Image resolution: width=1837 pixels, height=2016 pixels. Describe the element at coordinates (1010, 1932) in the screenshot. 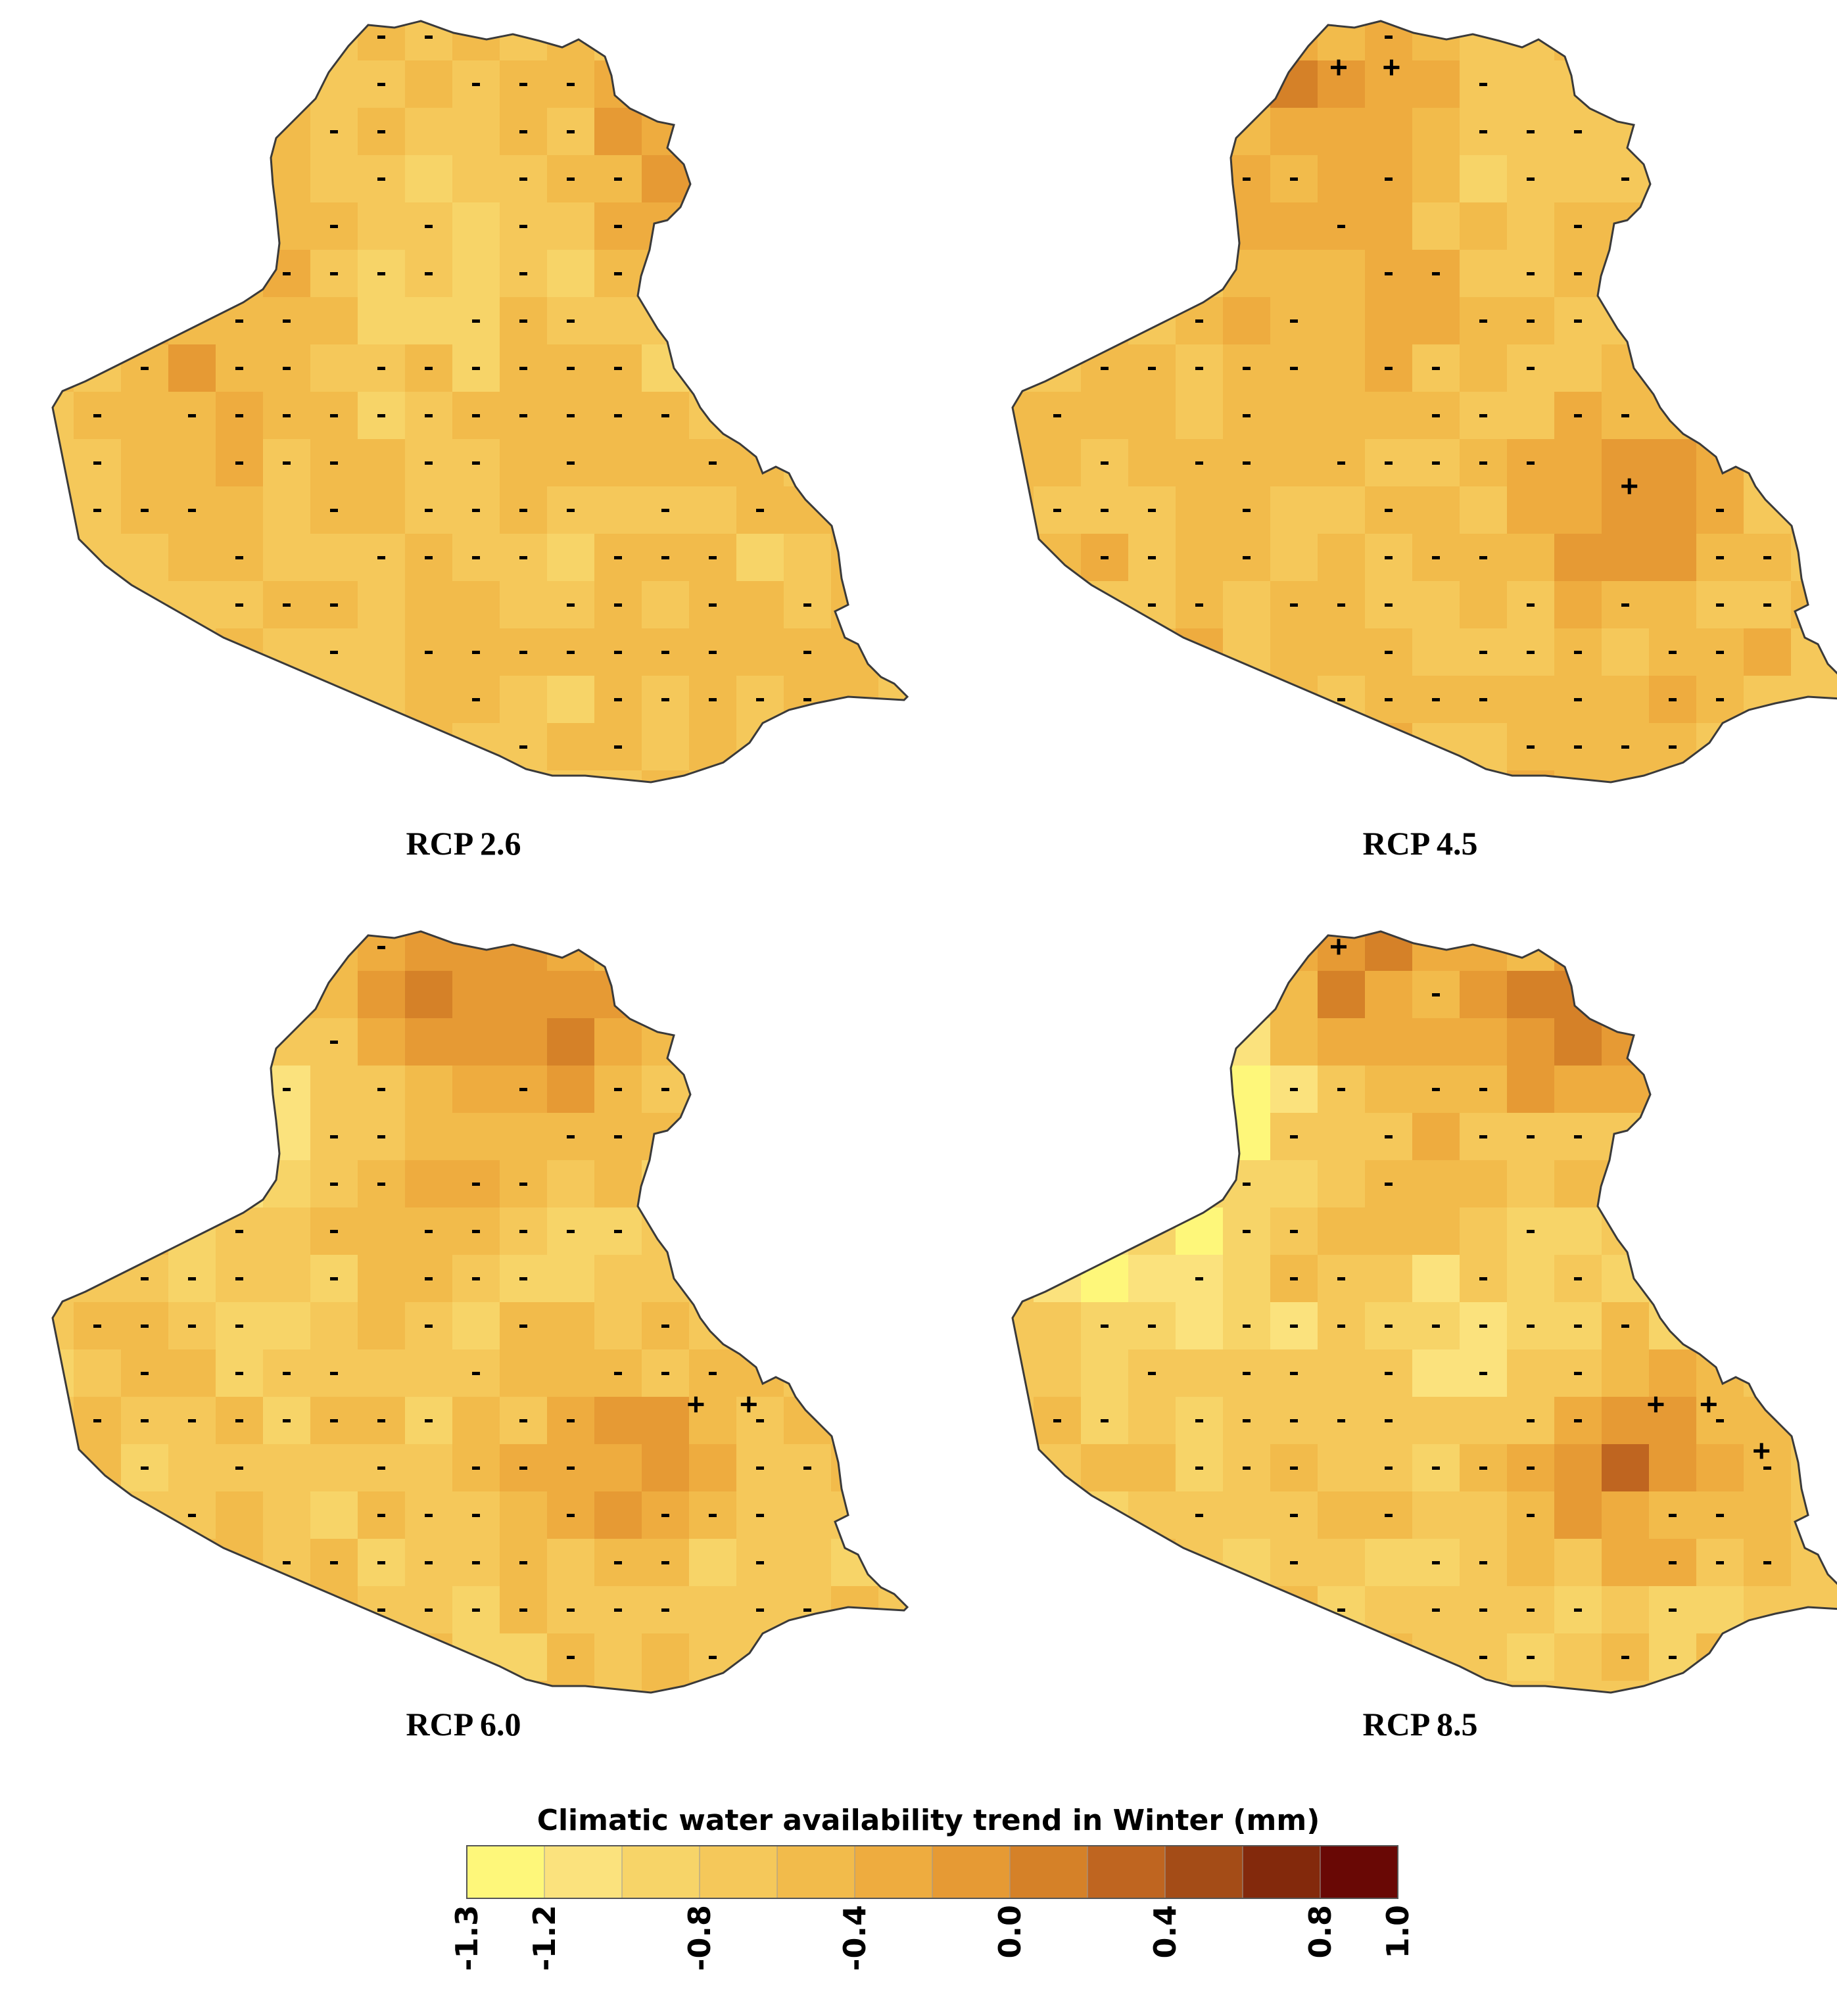

I see `colorbar-tick-label: 0.0` at that location.